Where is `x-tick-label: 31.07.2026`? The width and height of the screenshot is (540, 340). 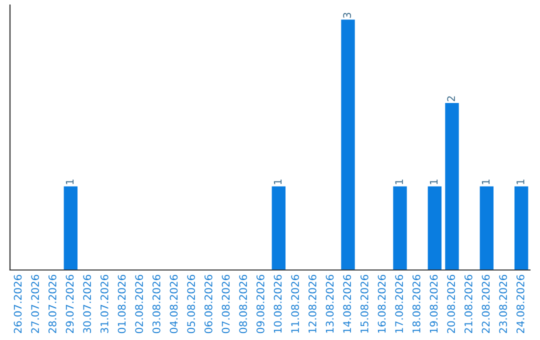
x-tick-label: 31.07.2026 is located at coordinates (104, 304).